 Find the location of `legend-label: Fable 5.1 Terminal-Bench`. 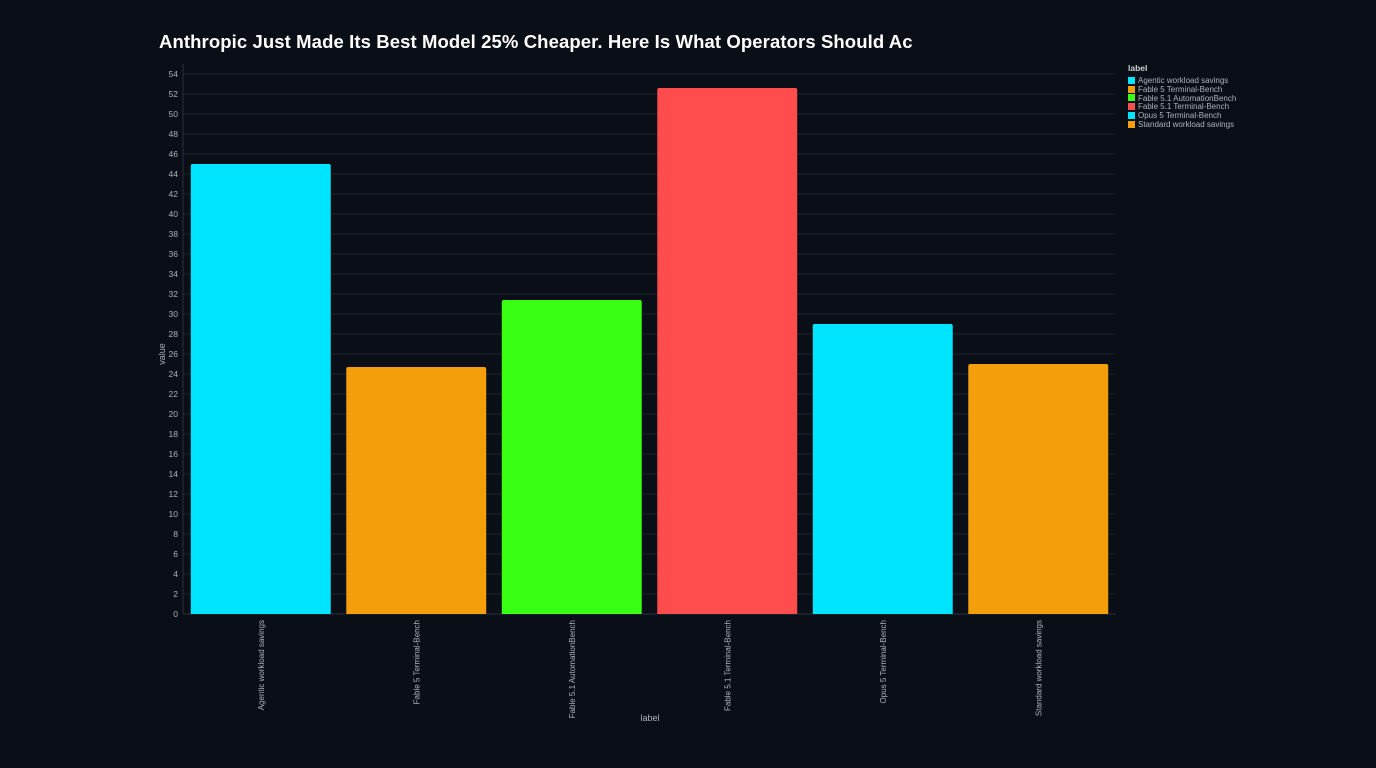

legend-label: Fable 5.1 Terminal-Bench is located at coordinates (1184, 107).